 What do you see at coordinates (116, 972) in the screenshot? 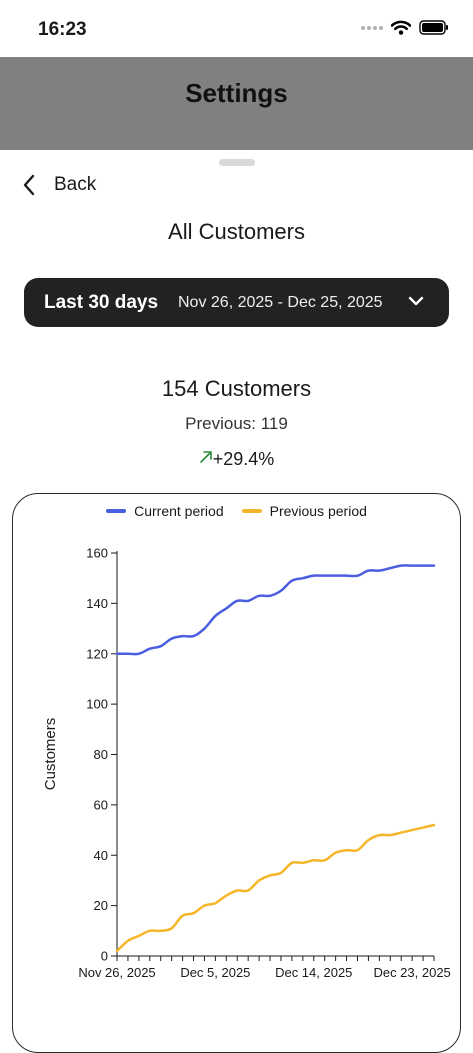
I see `x-tick-label: Nov 26, 2025` at bounding box center [116, 972].